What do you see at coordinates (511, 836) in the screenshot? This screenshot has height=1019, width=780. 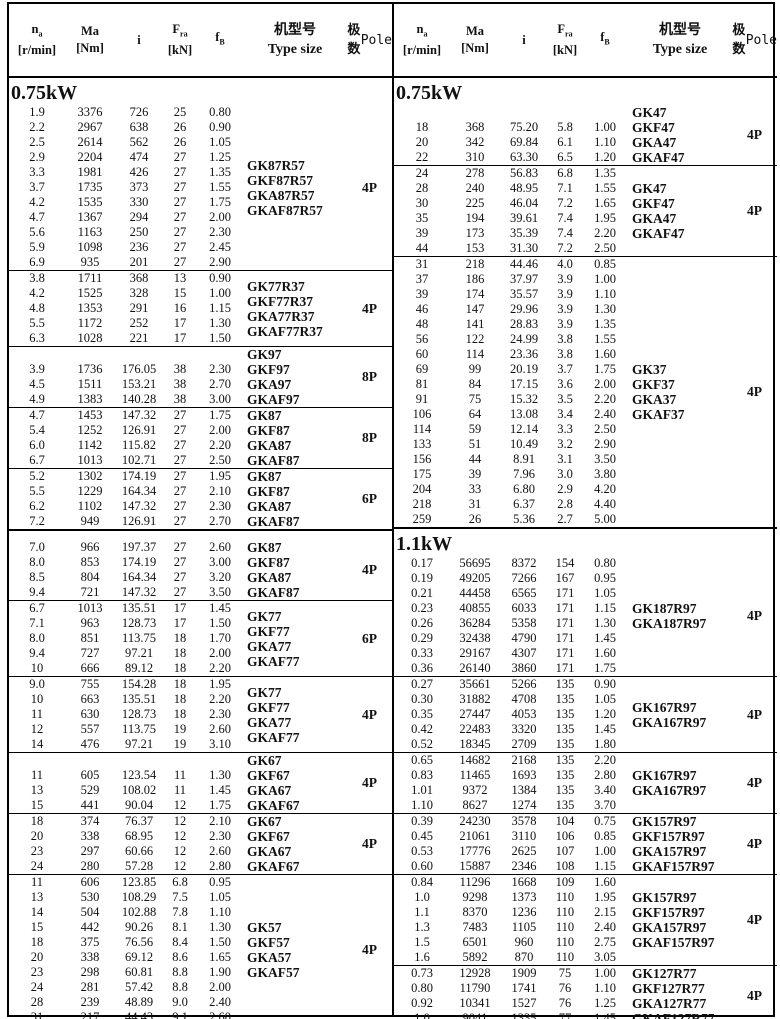 I see `table-row: 0.45 21061 3110 106 0.85` at bounding box center [511, 836].